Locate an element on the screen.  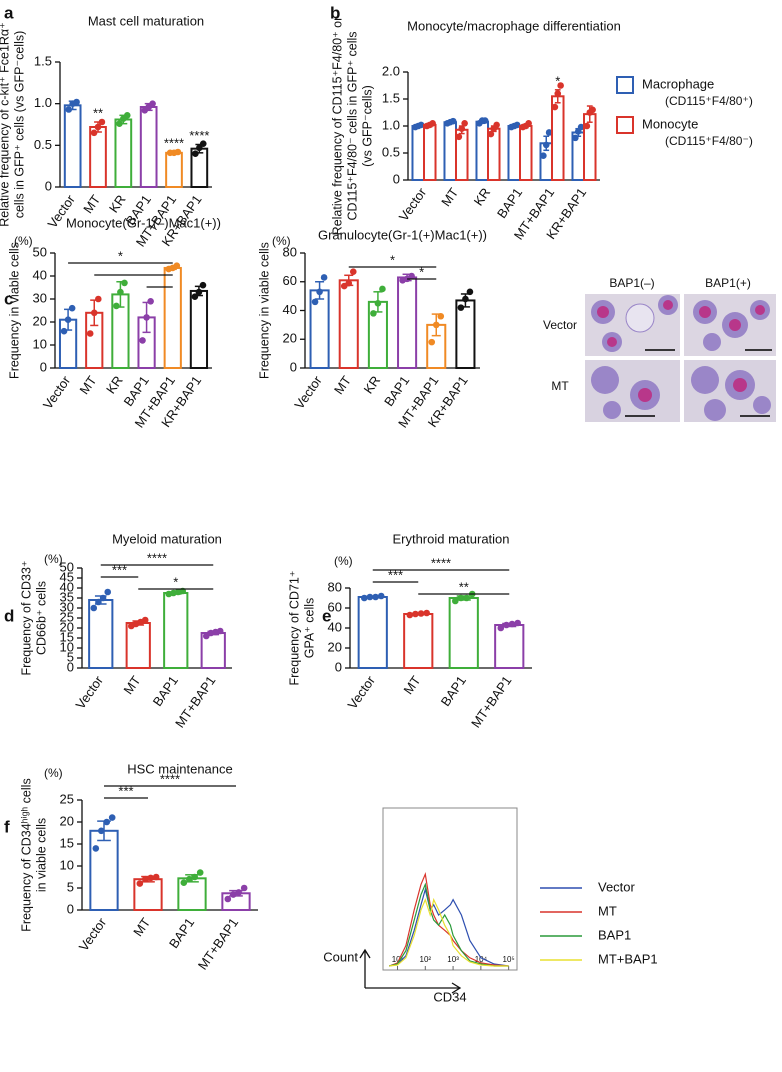
y-tick-label: 5 is located at coordinates (70, 886).